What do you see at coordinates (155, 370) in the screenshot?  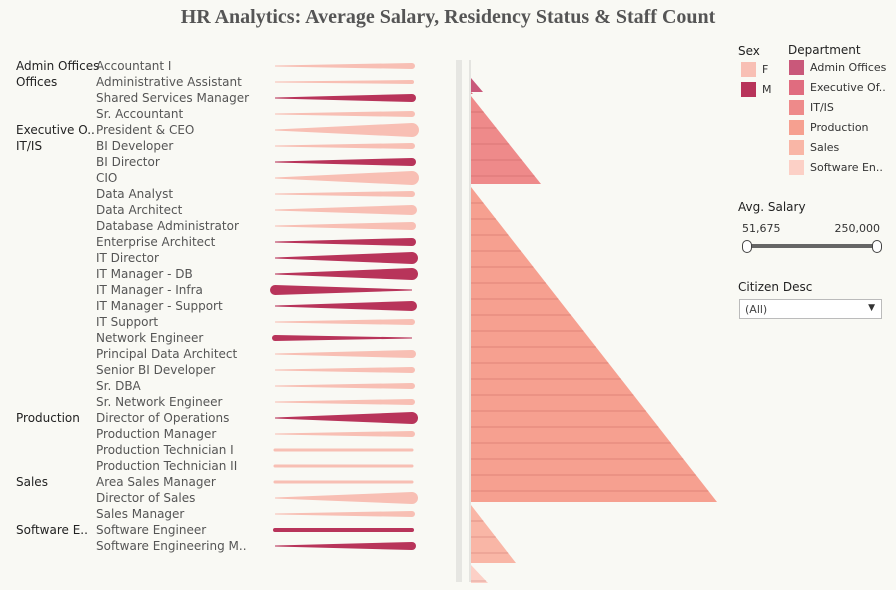 I see `position-label: Senior BI Developer` at bounding box center [155, 370].